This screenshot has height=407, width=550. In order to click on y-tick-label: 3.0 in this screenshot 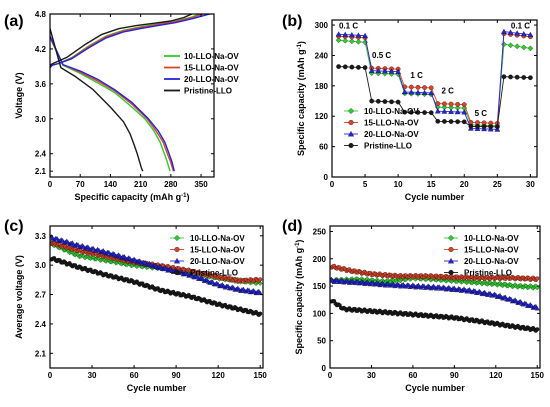, I will do `click(41, 265)`.